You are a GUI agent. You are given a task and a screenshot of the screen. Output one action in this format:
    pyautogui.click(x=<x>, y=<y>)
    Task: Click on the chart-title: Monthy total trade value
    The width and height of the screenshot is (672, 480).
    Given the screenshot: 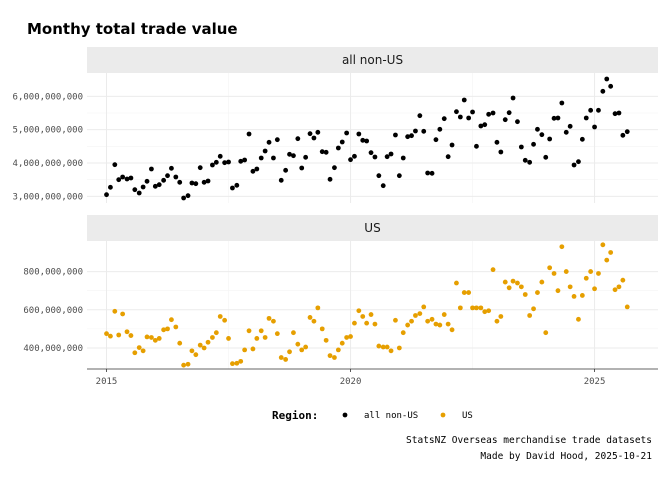 What is the action you would take?
    pyautogui.click(x=132, y=29)
    